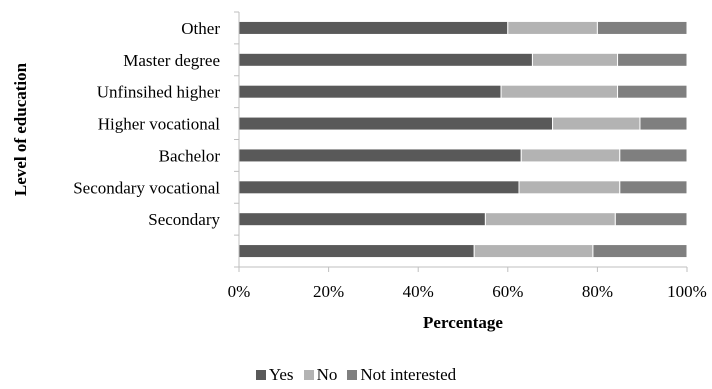  I want to click on x-tick-label: 80%, so click(597, 291).